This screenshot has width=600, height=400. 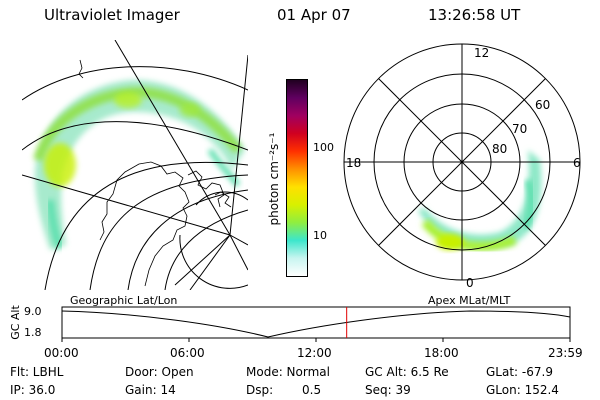 What do you see at coordinates (469, 300) in the screenshot?
I see `timeline-right-label: Apex MLat/MLT` at bounding box center [469, 300].